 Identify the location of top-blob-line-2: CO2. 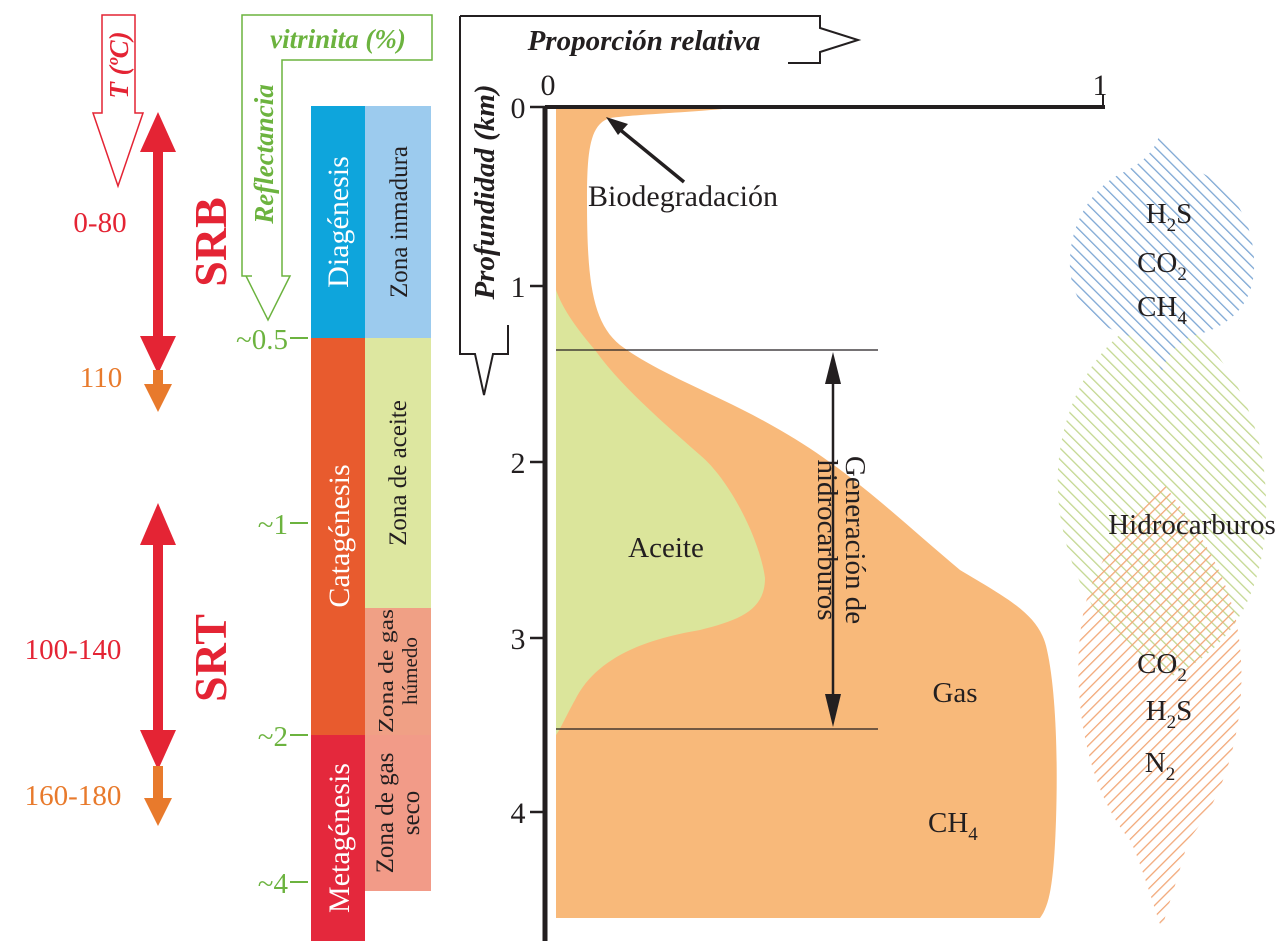
(1162, 266).